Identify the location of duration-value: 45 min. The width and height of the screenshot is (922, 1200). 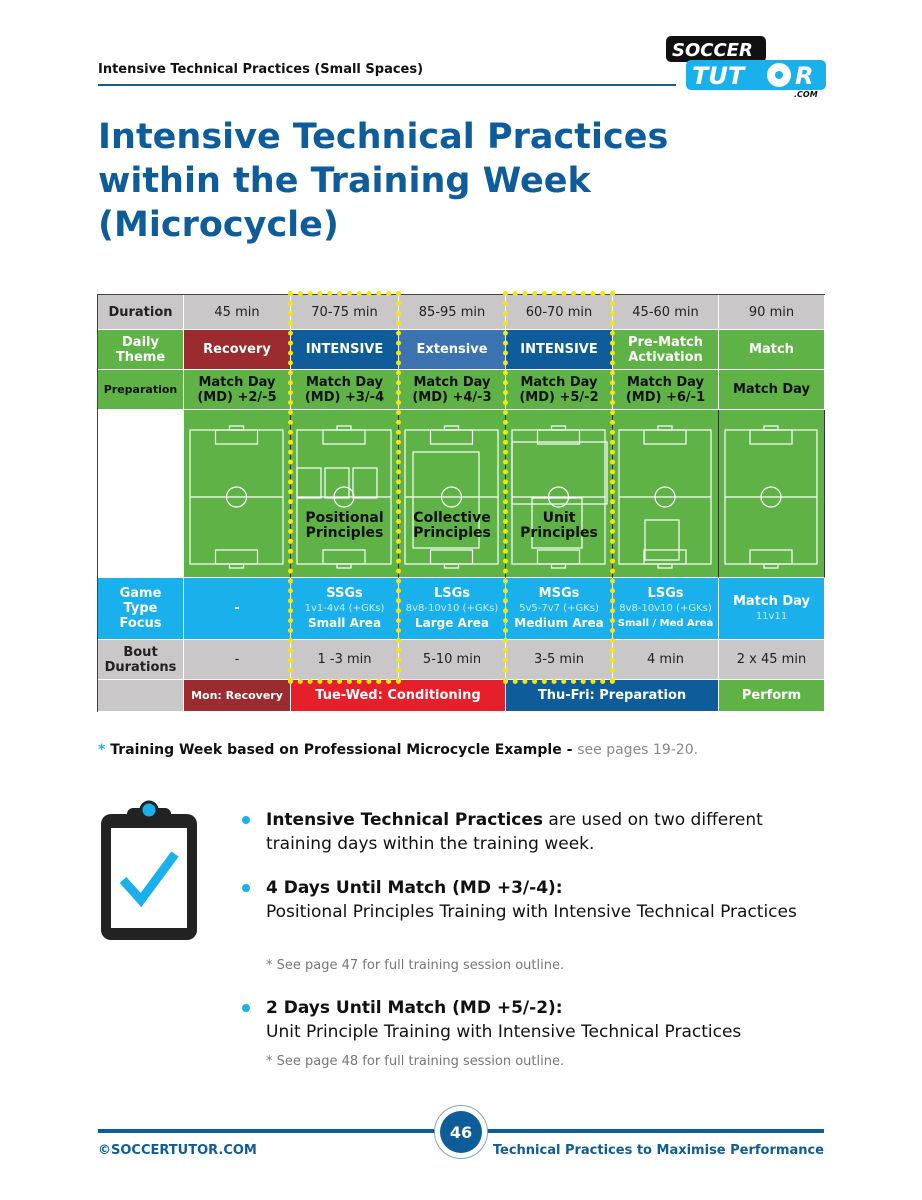
(237, 312).